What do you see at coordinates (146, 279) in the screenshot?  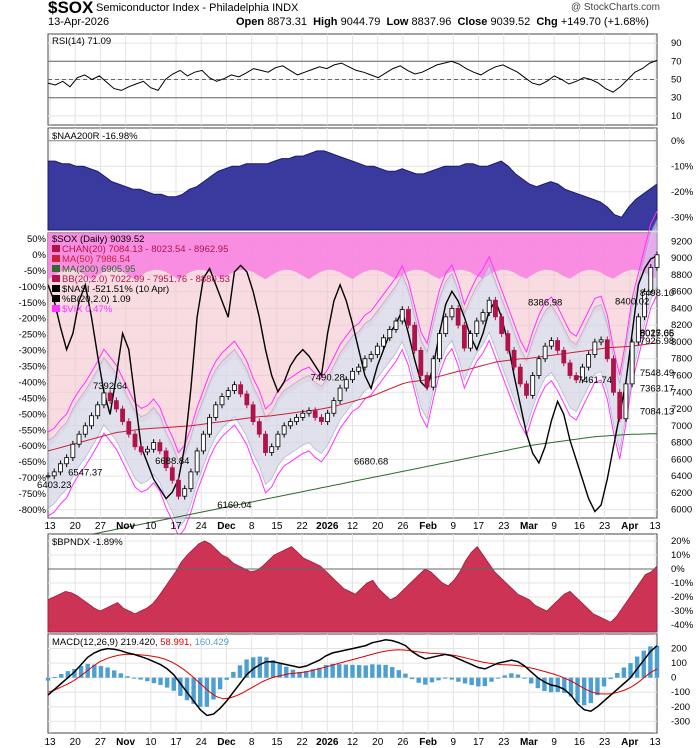 I see `legend-entry: BB(20,2.0) 7022.99 - 7951.76 - 8880.53` at bounding box center [146, 279].